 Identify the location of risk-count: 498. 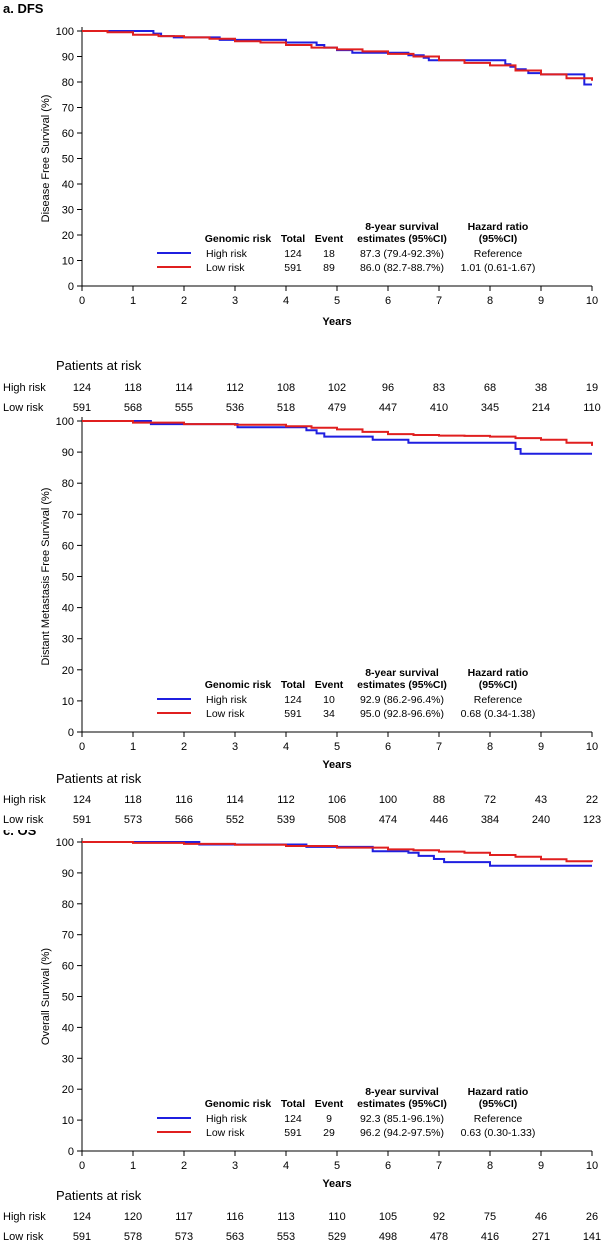
(388, 1237).